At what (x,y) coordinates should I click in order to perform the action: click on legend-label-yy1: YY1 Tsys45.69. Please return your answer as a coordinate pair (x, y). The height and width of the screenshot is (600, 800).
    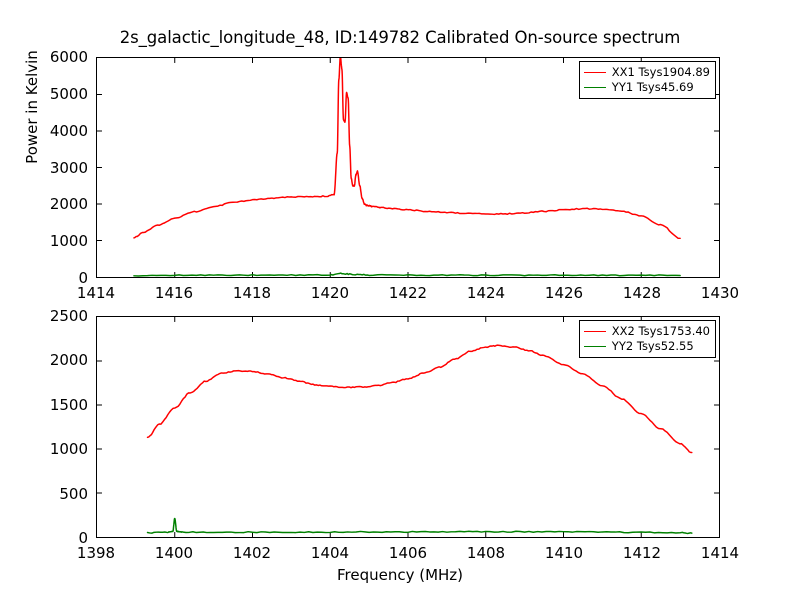
    Looking at the image, I should click on (652, 87).